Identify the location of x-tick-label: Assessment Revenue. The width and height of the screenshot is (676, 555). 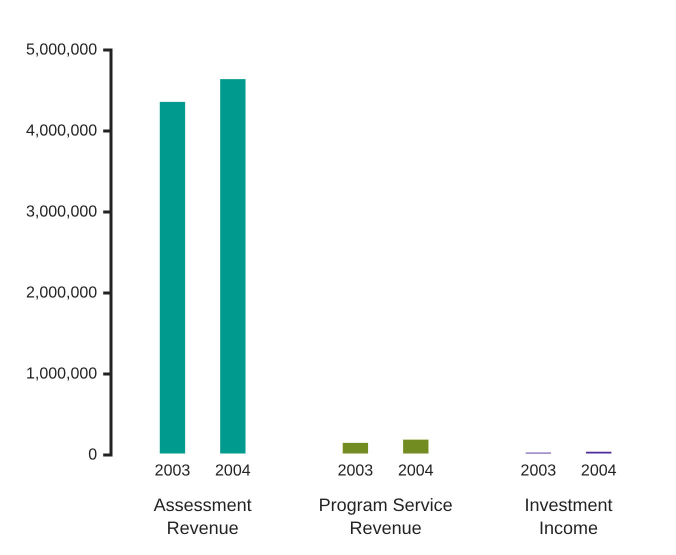
(203, 516).